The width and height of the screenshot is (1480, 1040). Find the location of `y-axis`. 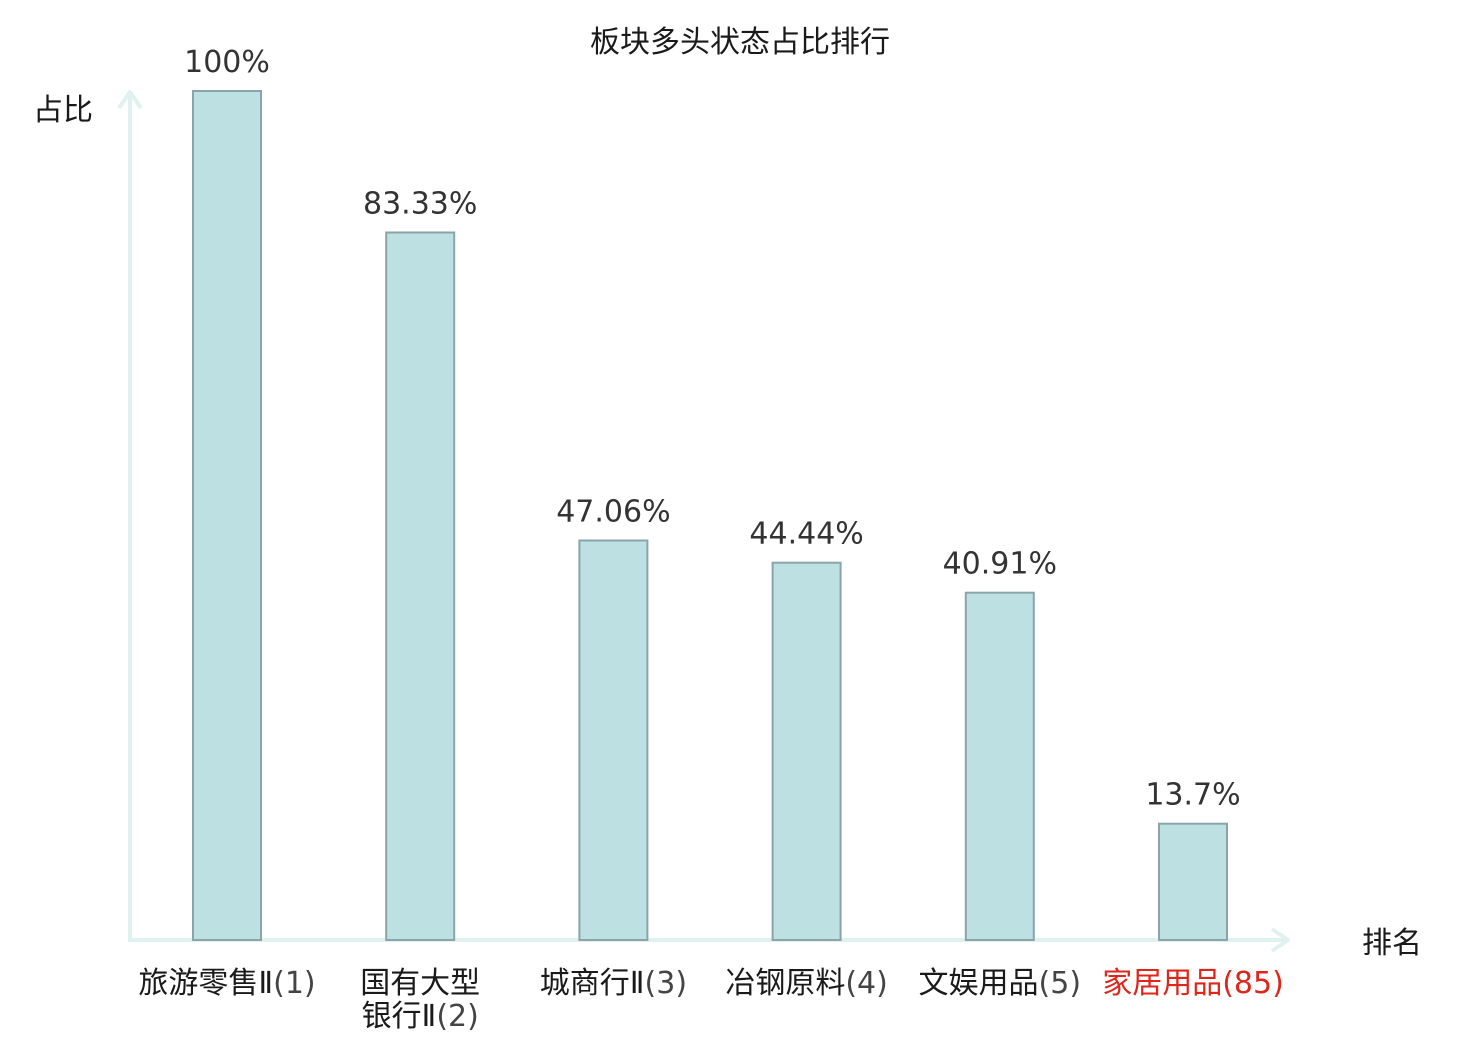

y-axis is located at coordinates (130, 515).